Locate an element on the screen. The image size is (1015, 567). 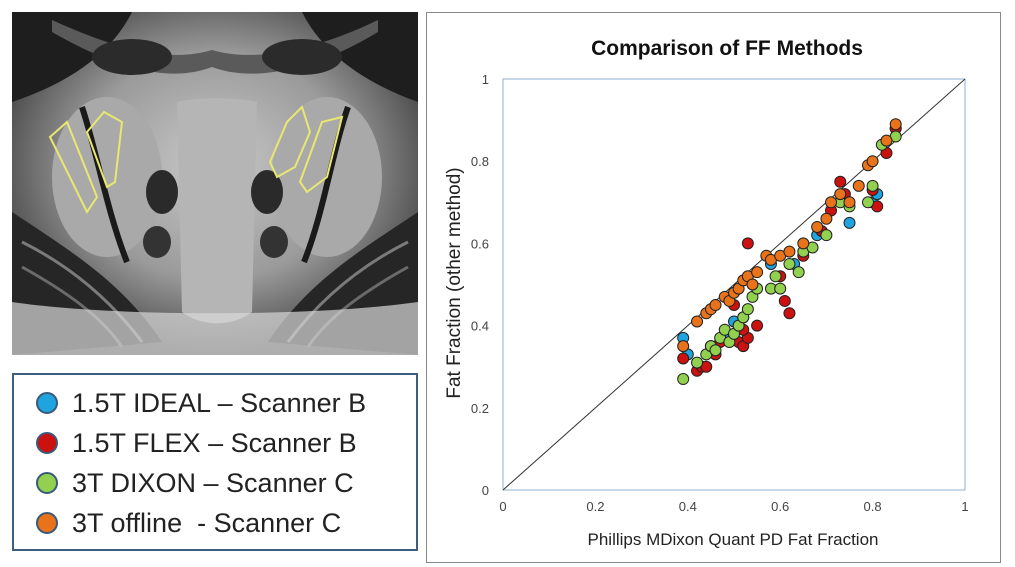
y-tick-label: 0.6 is located at coordinates (480, 243).